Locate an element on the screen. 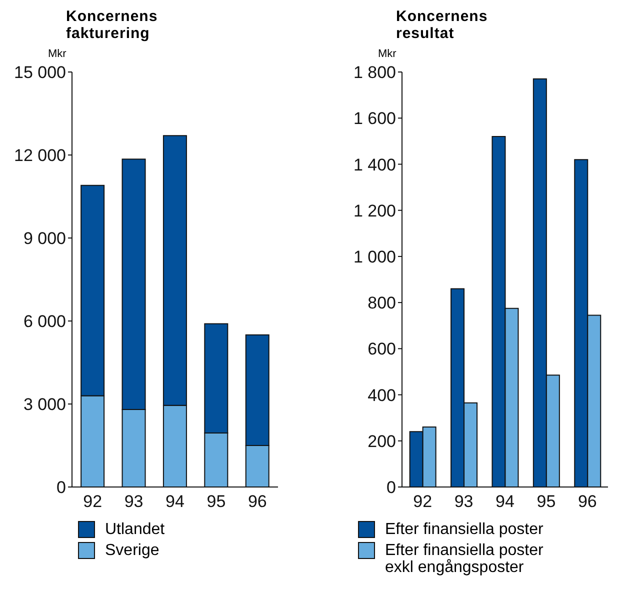  y-tick-label: 3 000 is located at coordinates (44, 404).